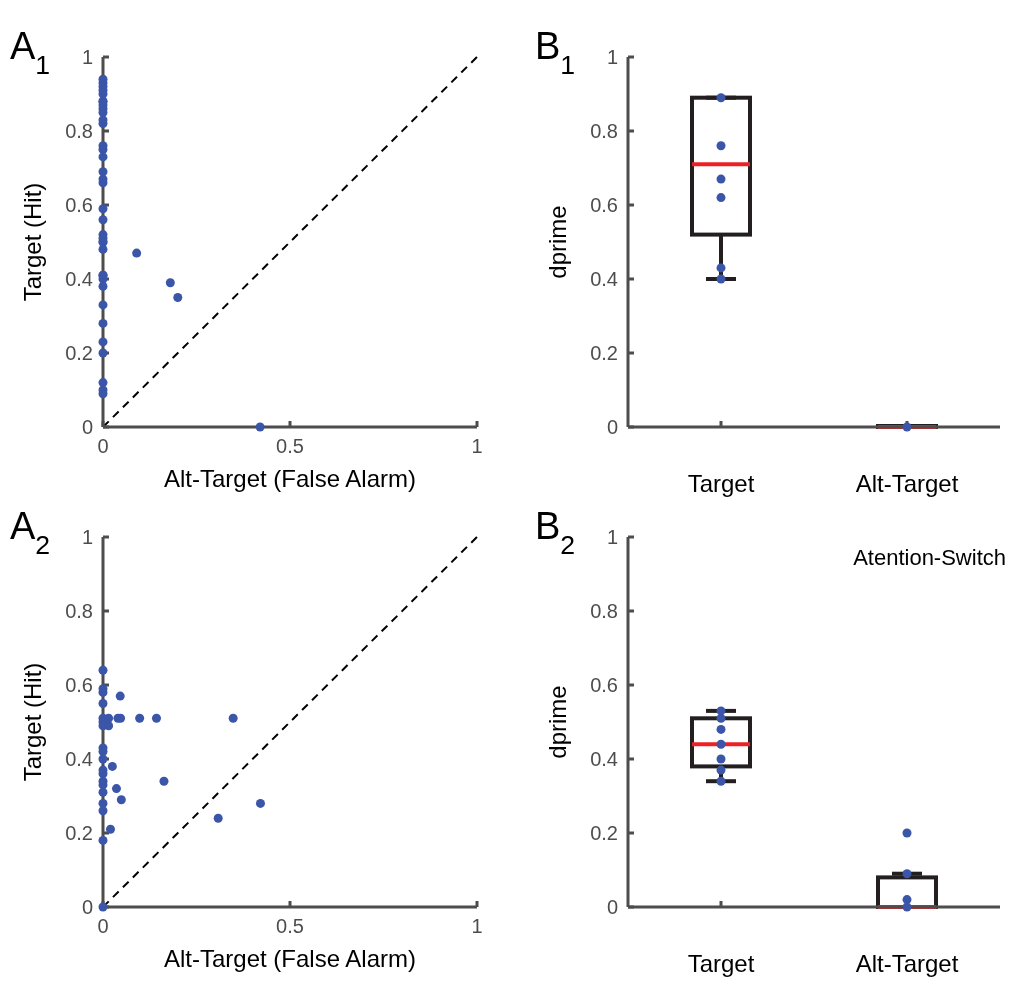 This screenshot has height=984, width=1011. Describe the element at coordinates (30, 532) in the screenshot. I see `chart-title: A$_{2}$` at that location.